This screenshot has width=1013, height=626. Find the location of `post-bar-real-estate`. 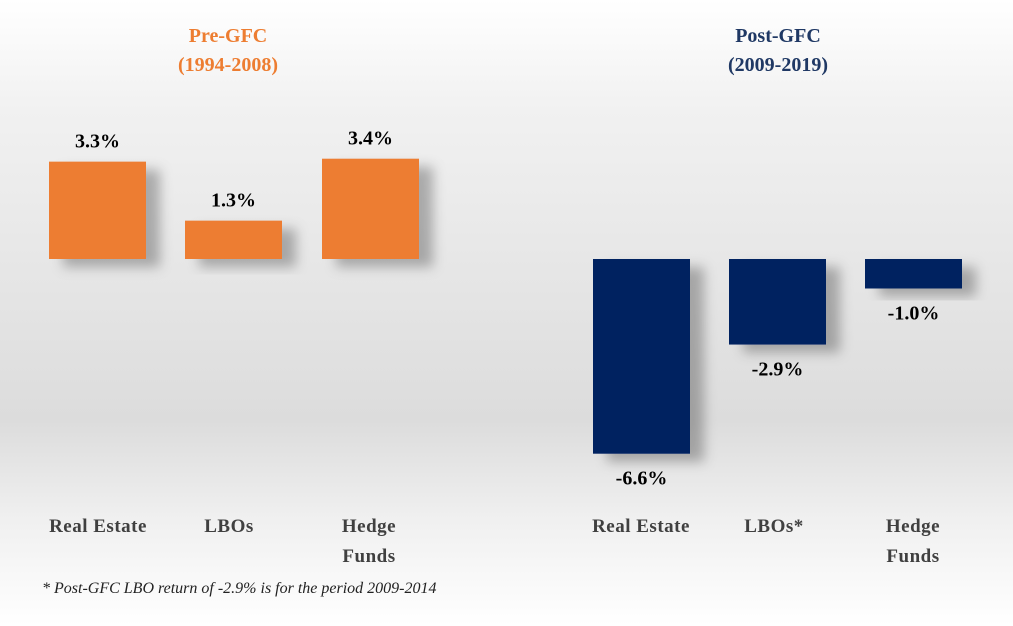

post-bar-real-estate is located at coordinates (641, 356).